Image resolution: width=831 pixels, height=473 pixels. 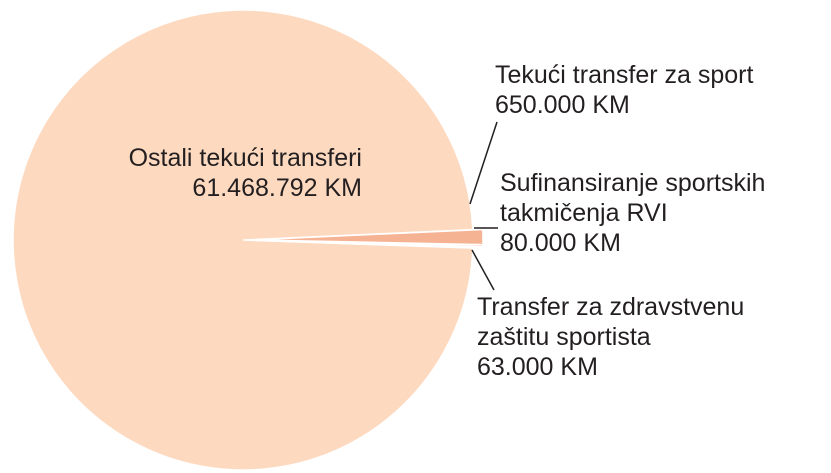 I want to click on category-label: Ostali tekući transferi, so click(x=245, y=158).